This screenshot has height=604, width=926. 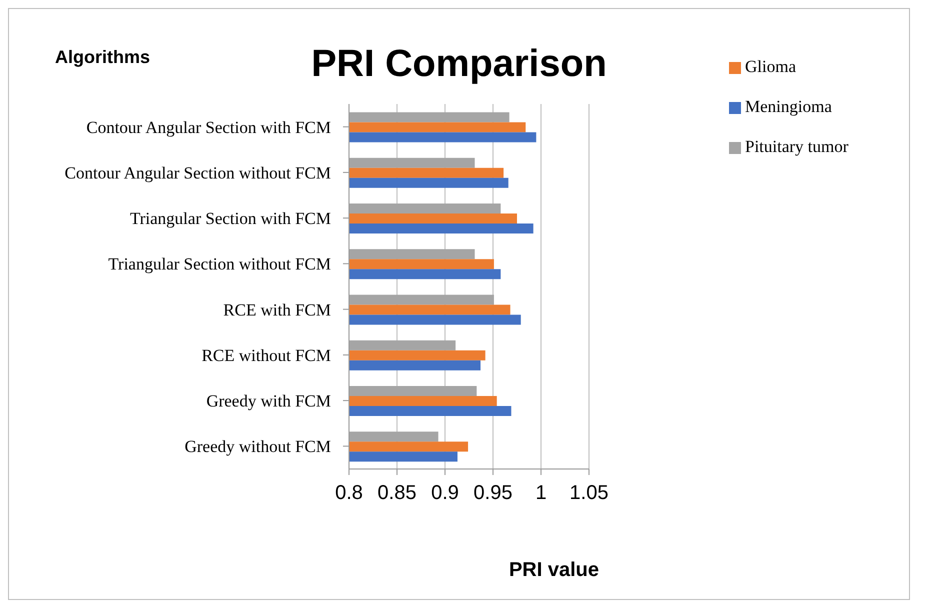 What do you see at coordinates (770, 66) in the screenshot?
I see `legend-label: Glioma` at bounding box center [770, 66].